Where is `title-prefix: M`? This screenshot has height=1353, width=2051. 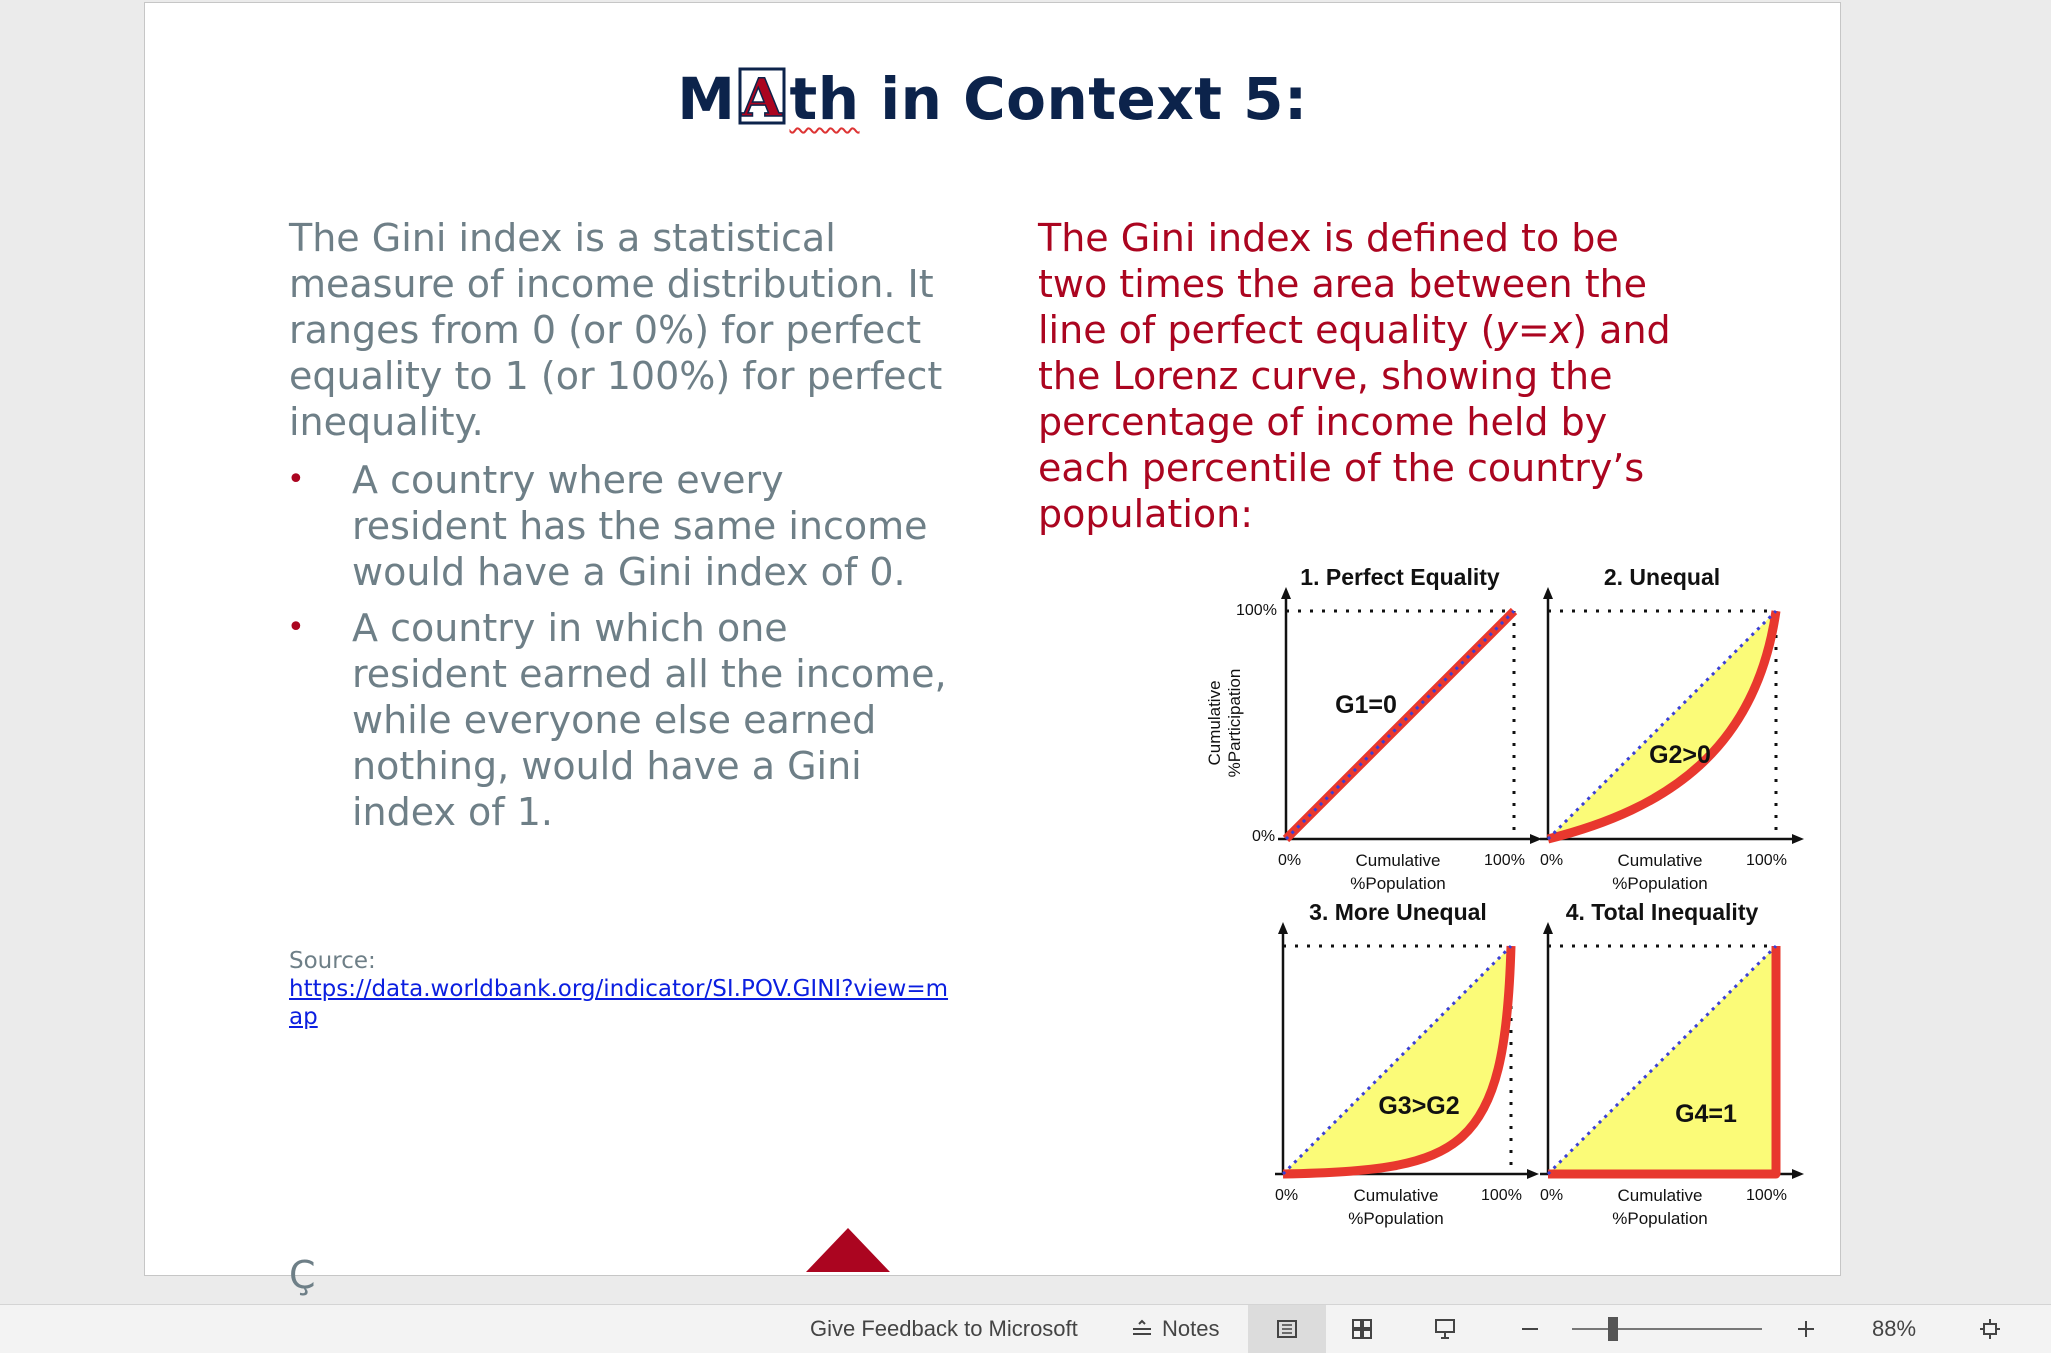 title-prefix: M is located at coordinates (706, 99).